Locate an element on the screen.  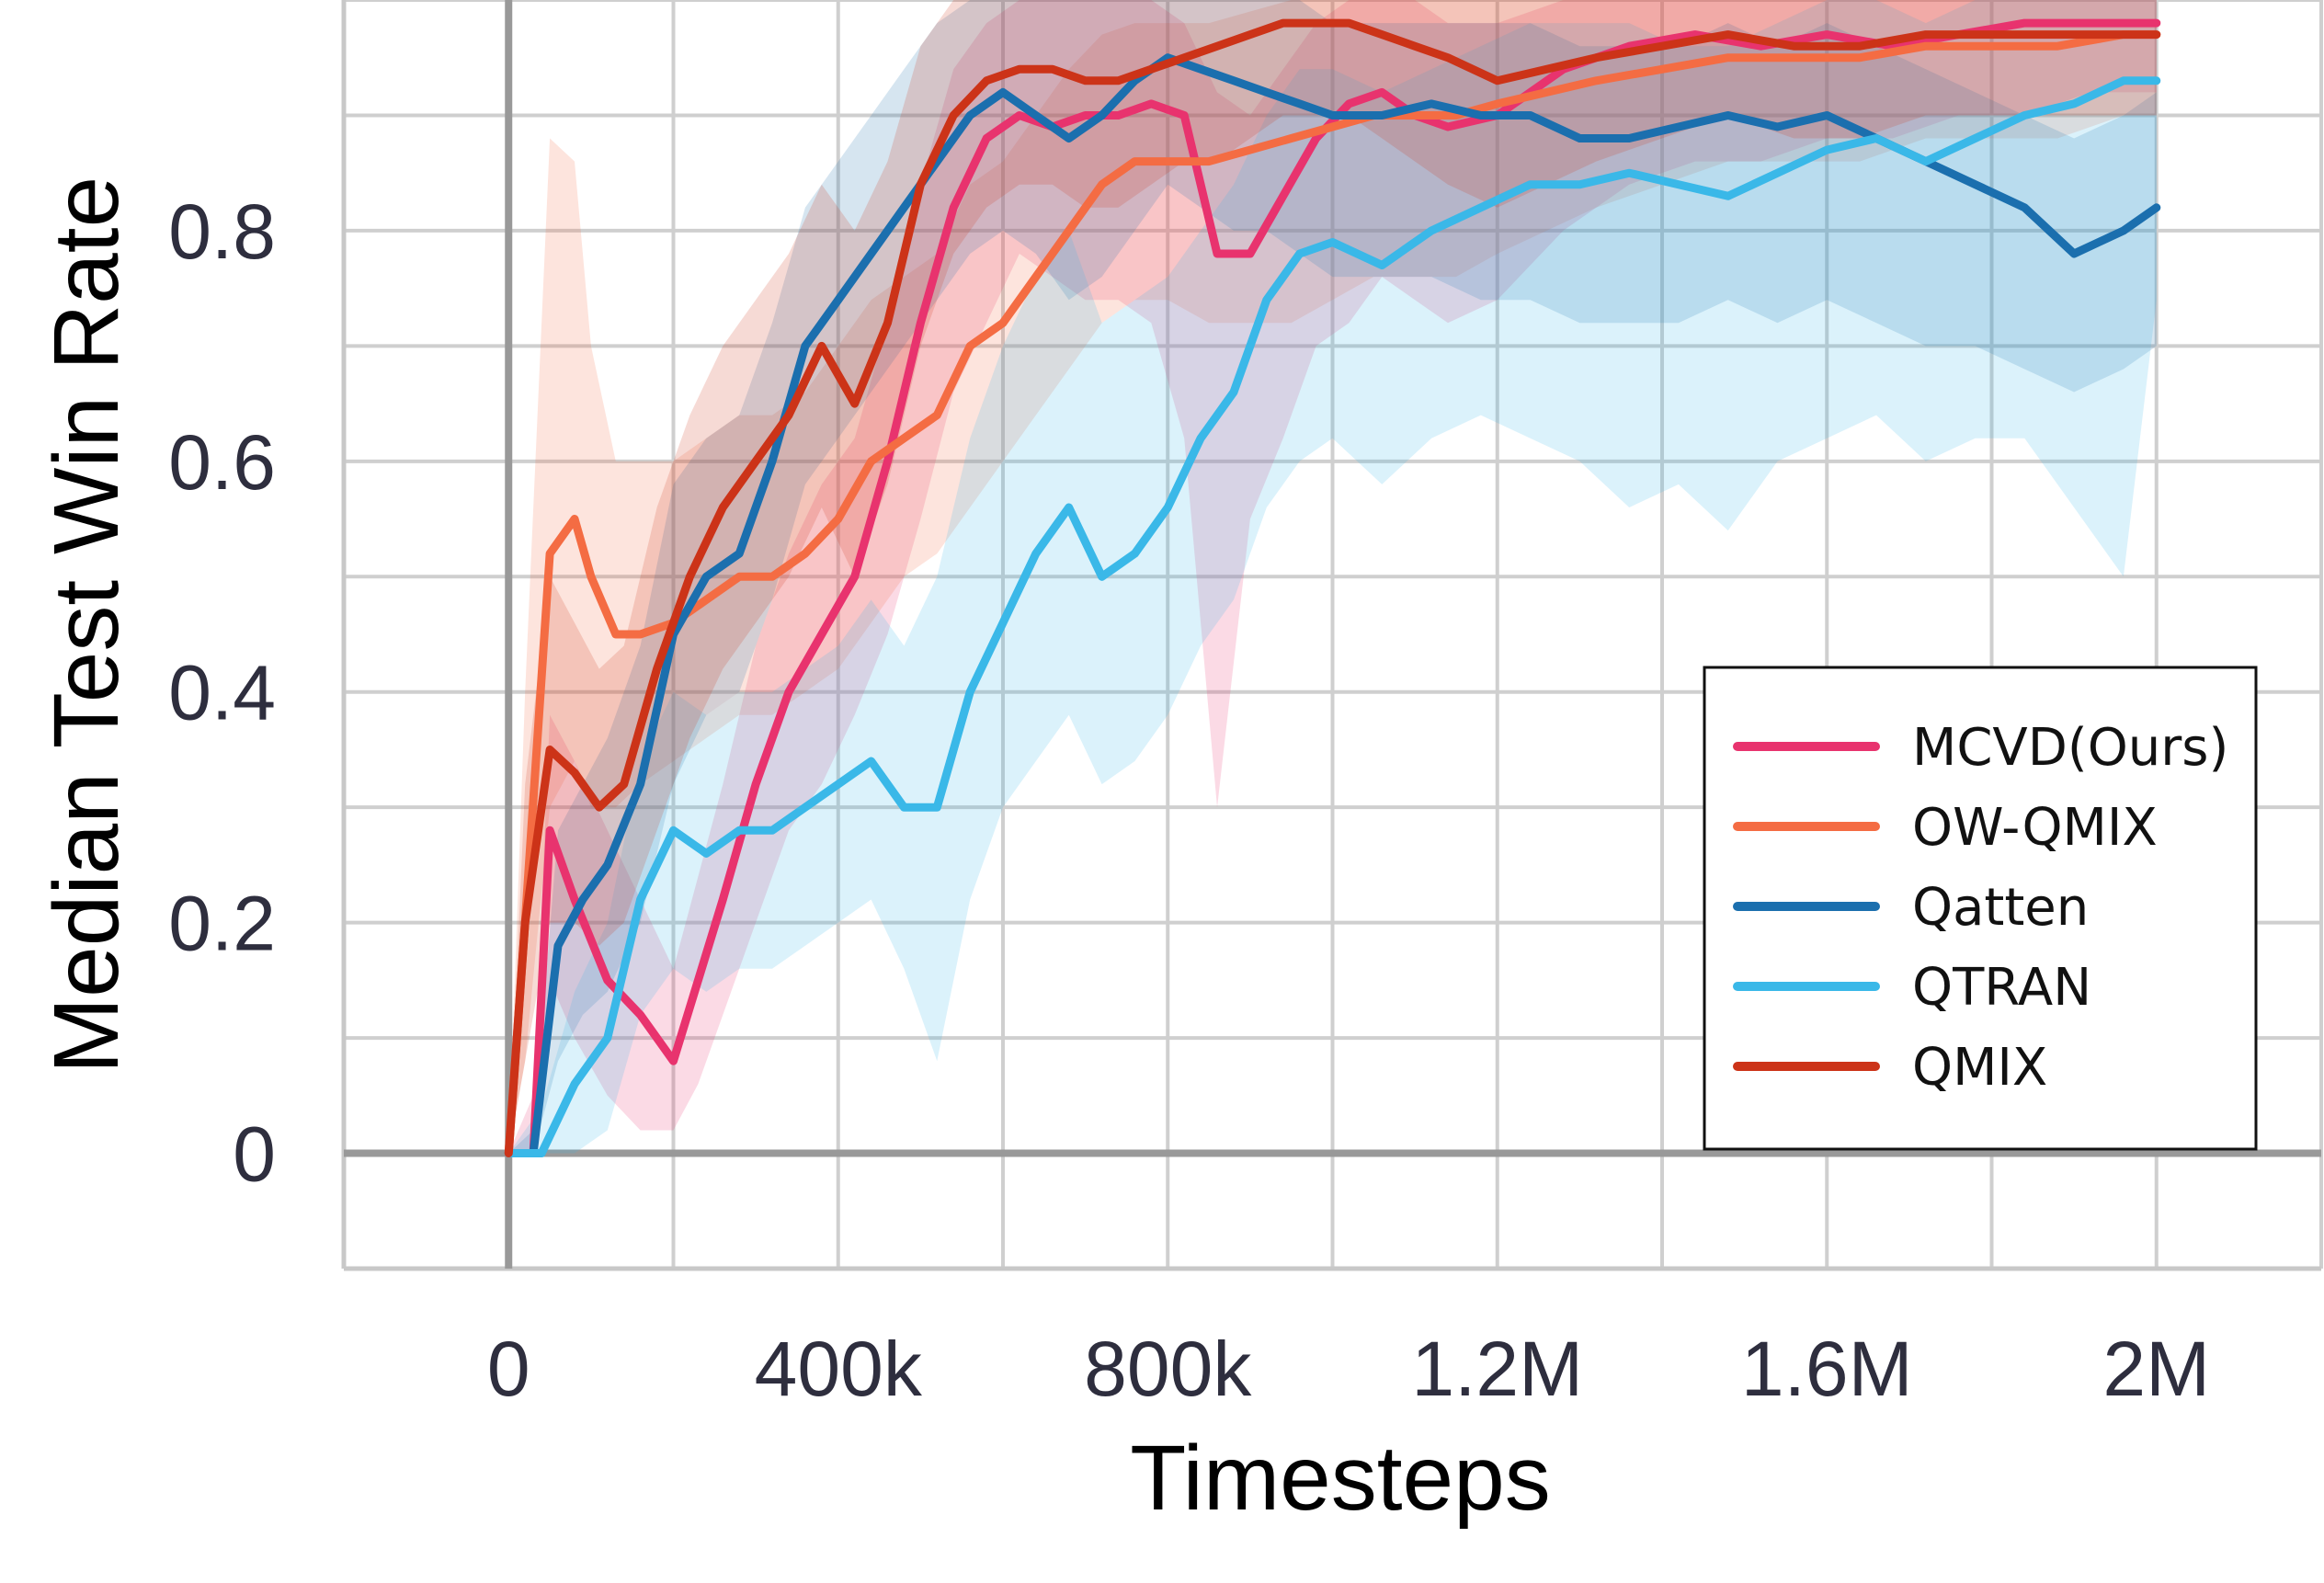
x-tick-label: 400k is located at coordinates (839, 1369).